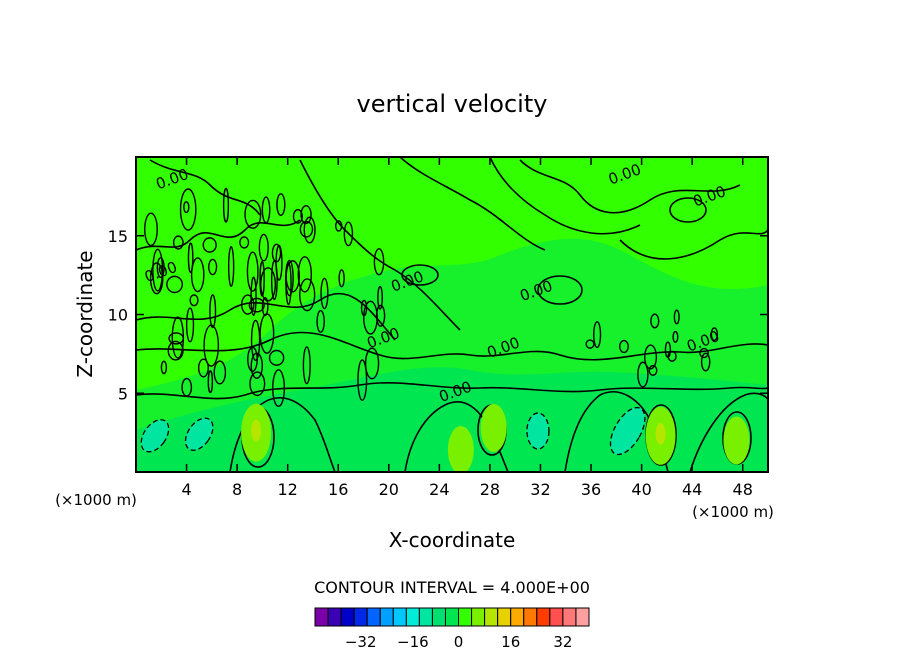  I want to click on x-tick-label: 28, so click(490, 489).